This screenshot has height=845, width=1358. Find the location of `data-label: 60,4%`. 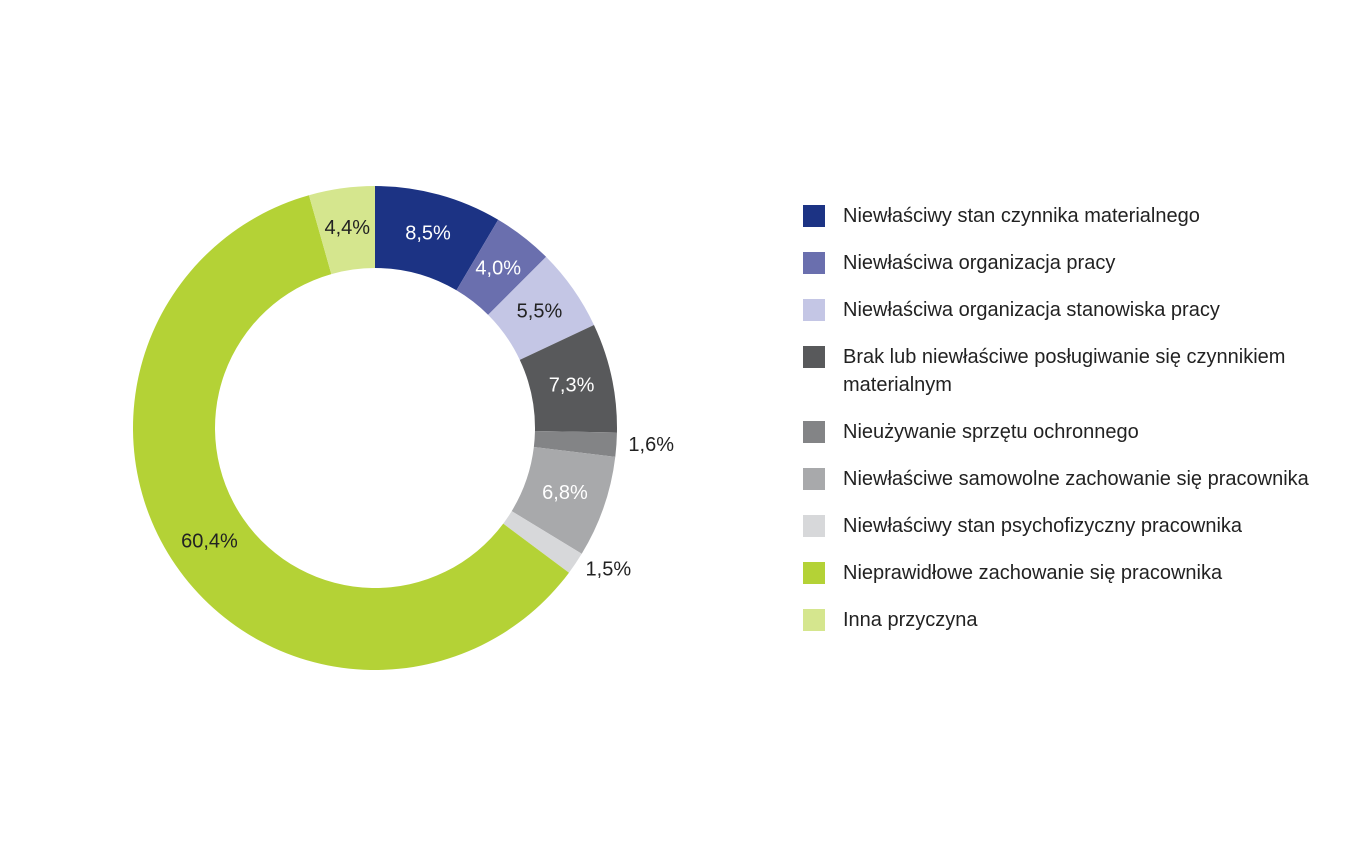

data-label: 60,4% is located at coordinates (209, 541).